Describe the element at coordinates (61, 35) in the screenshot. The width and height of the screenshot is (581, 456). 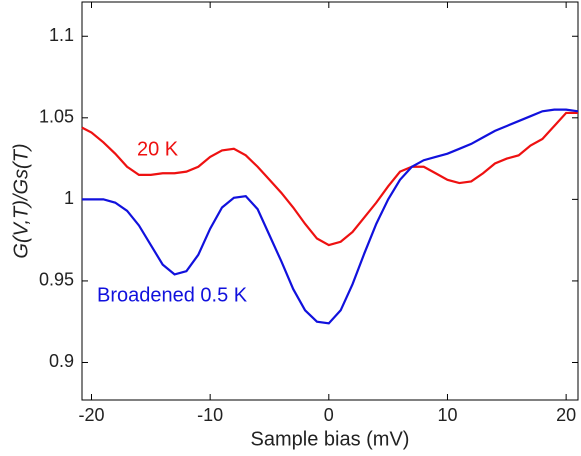
I see `y-tick-label: 1.1` at that location.